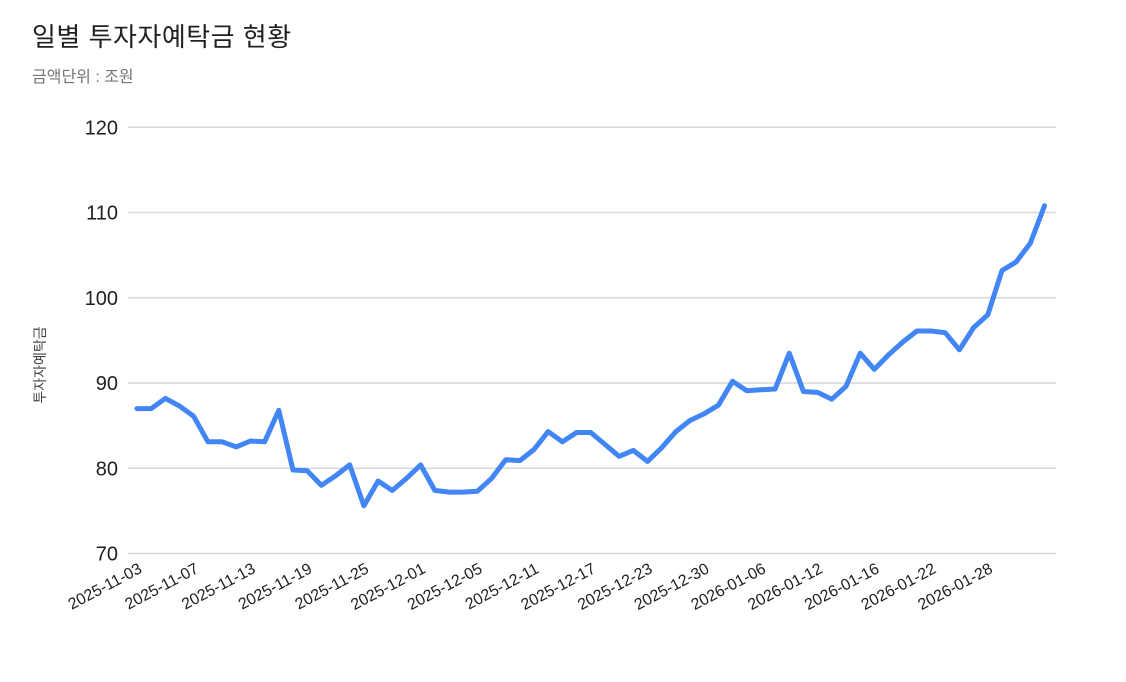 The image size is (1126, 682). What do you see at coordinates (83, 77) in the screenshot?
I see `chart-subtitle: 금액단위 : 조원` at bounding box center [83, 77].